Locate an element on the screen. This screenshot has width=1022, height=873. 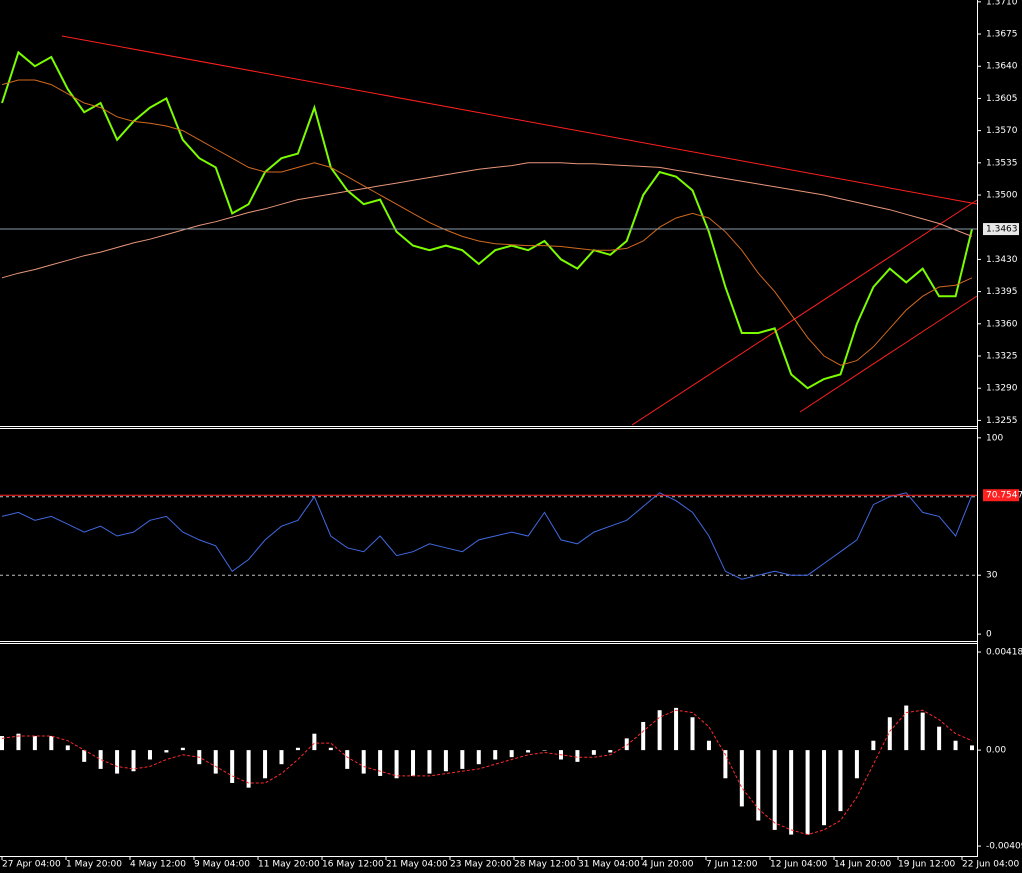
x-tick-label: 4 May 12:00 is located at coordinates (158, 865).